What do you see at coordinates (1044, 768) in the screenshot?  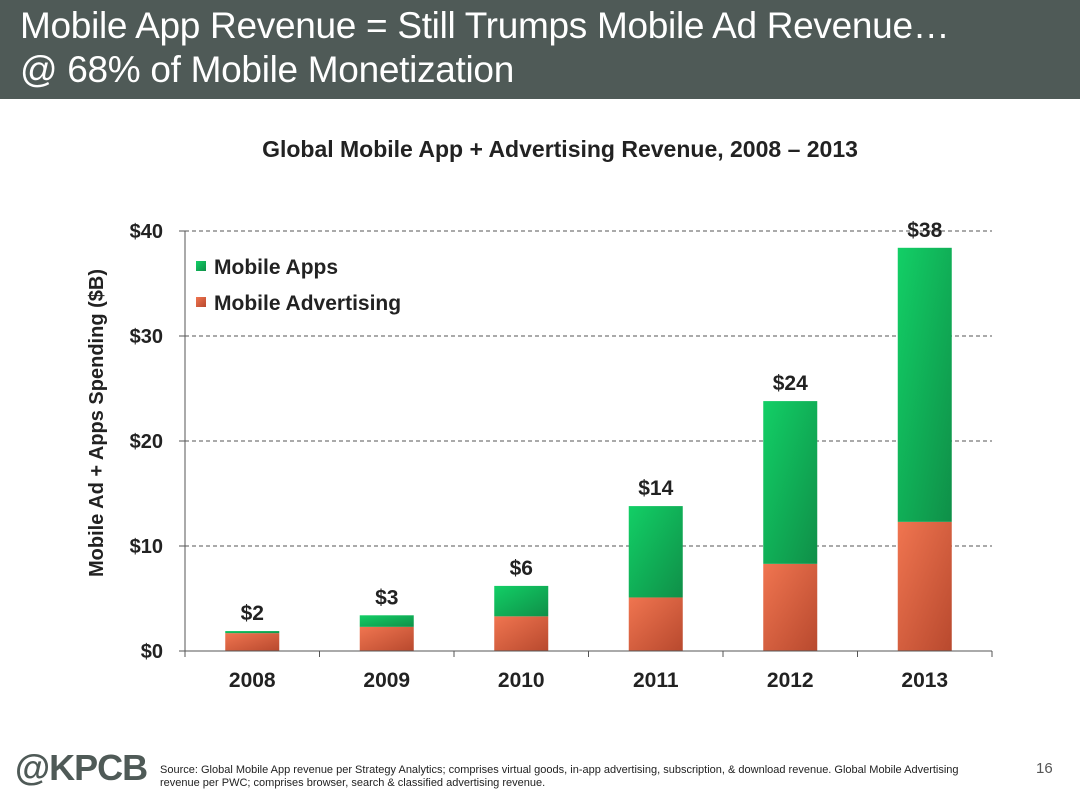 I see `page-number: 16` at bounding box center [1044, 768].